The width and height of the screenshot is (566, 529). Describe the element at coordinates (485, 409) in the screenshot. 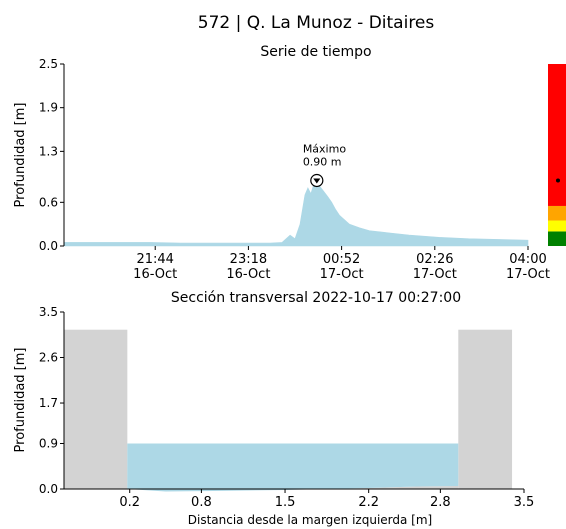

I see `right-bank` at that location.